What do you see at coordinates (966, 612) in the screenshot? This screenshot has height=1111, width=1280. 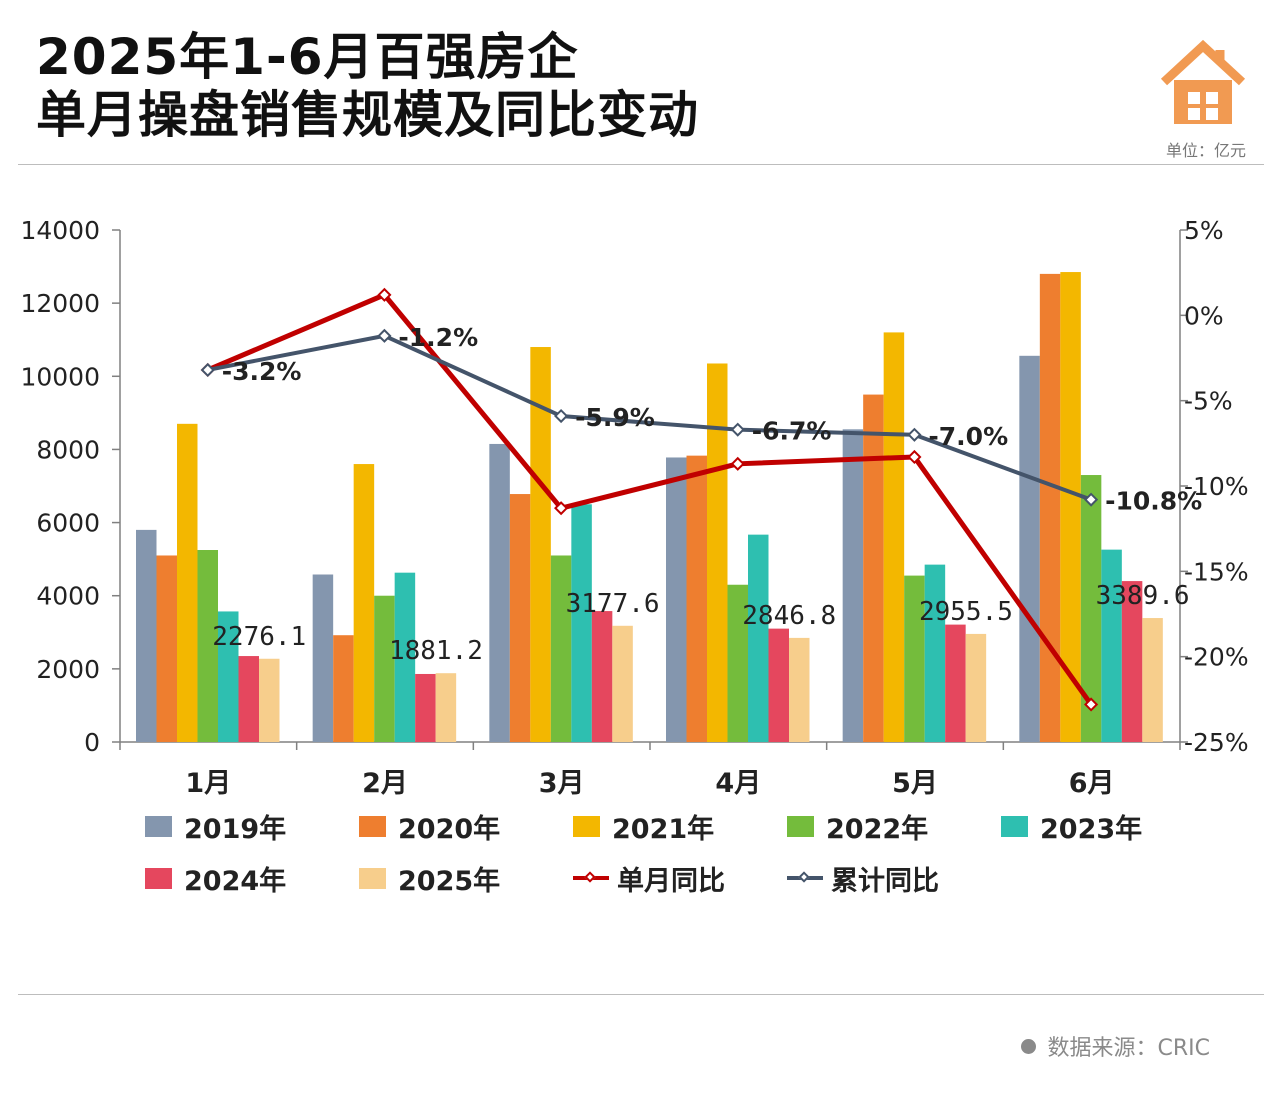 I see `bar-data-label: 2955.5` at bounding box center [966, 612].